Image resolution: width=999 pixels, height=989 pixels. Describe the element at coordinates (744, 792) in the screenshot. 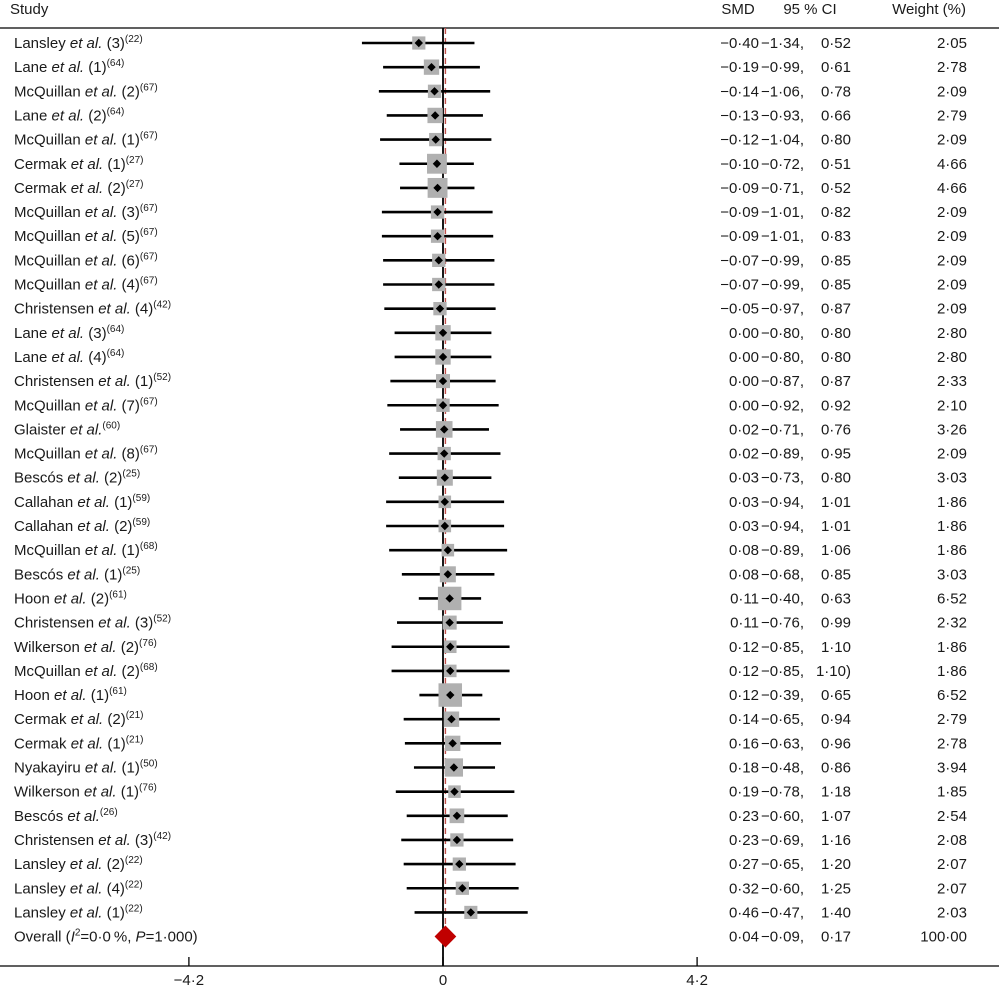

I see `smd-value: 0·19` at that location.